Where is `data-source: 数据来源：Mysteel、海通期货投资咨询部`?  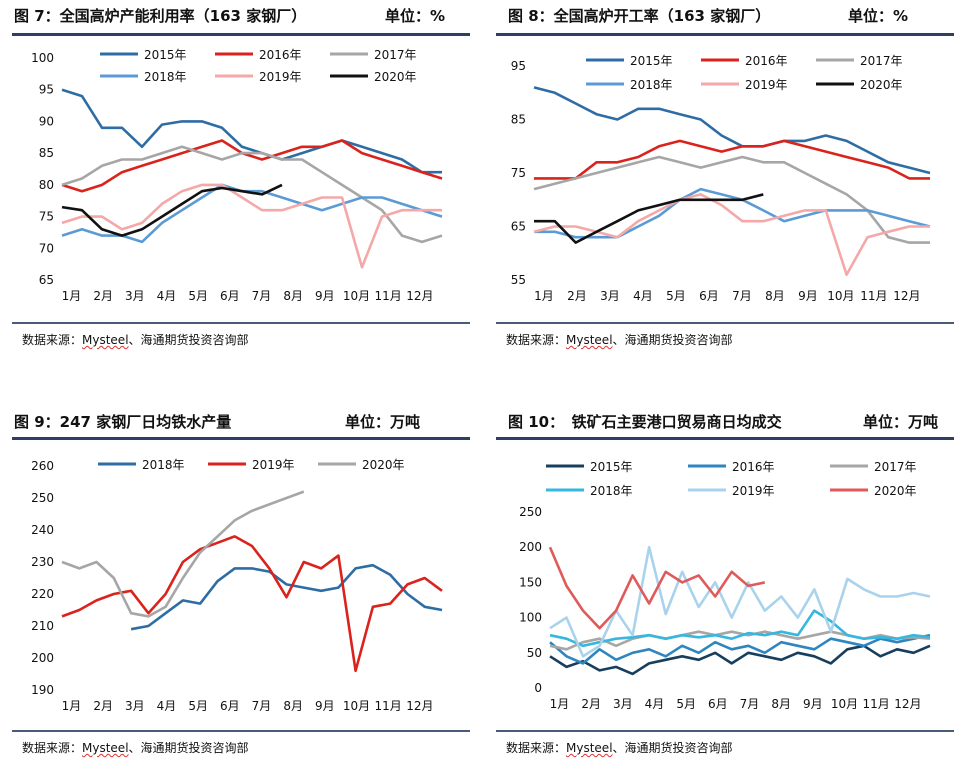
data-source: 数据来源：Mysteel、海通期货投资咨询部 is located at coordinates (135, 747).